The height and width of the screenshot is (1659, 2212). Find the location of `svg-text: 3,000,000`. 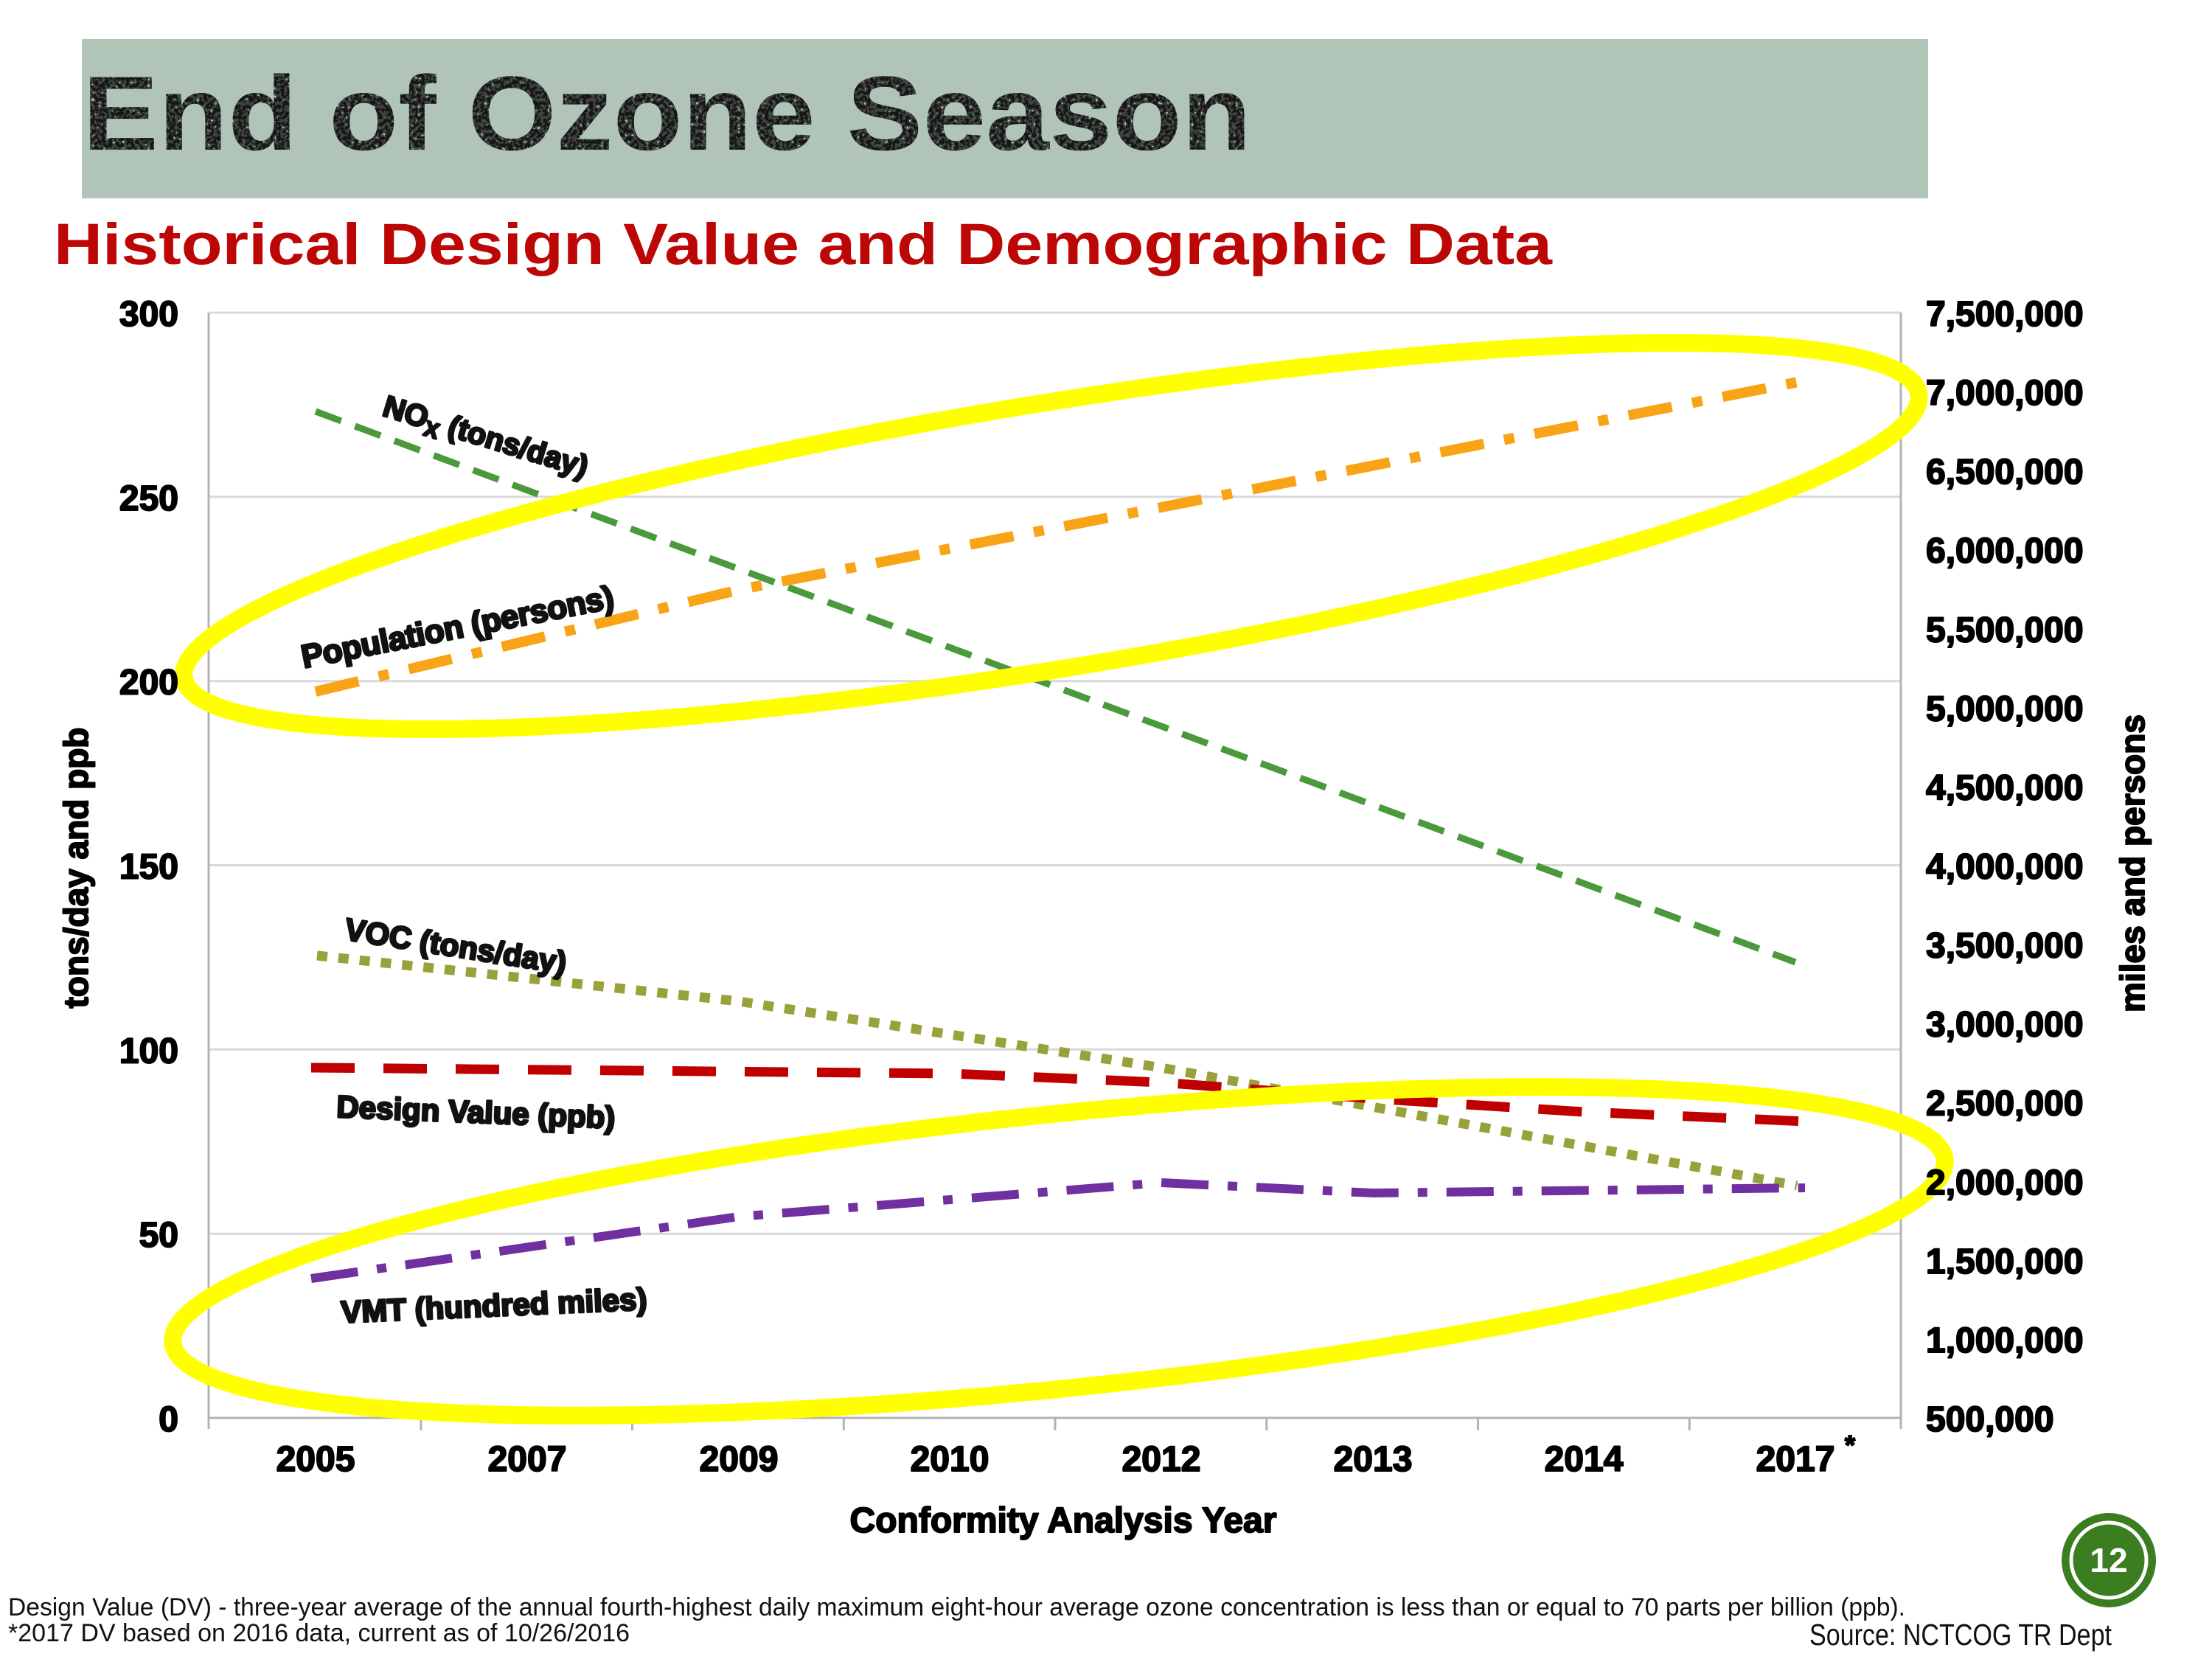

svg-text: 3,000,000 is located at coordinates (2005, 1025).